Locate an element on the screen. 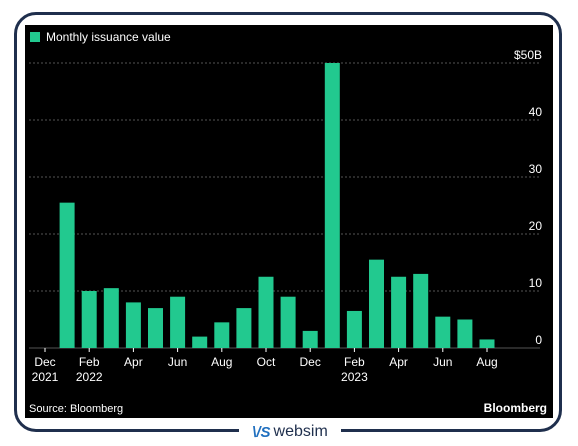 The height and width of the screenshot is (446, 578). legend: Monthly issuance value is located at coordinates (100, 37).